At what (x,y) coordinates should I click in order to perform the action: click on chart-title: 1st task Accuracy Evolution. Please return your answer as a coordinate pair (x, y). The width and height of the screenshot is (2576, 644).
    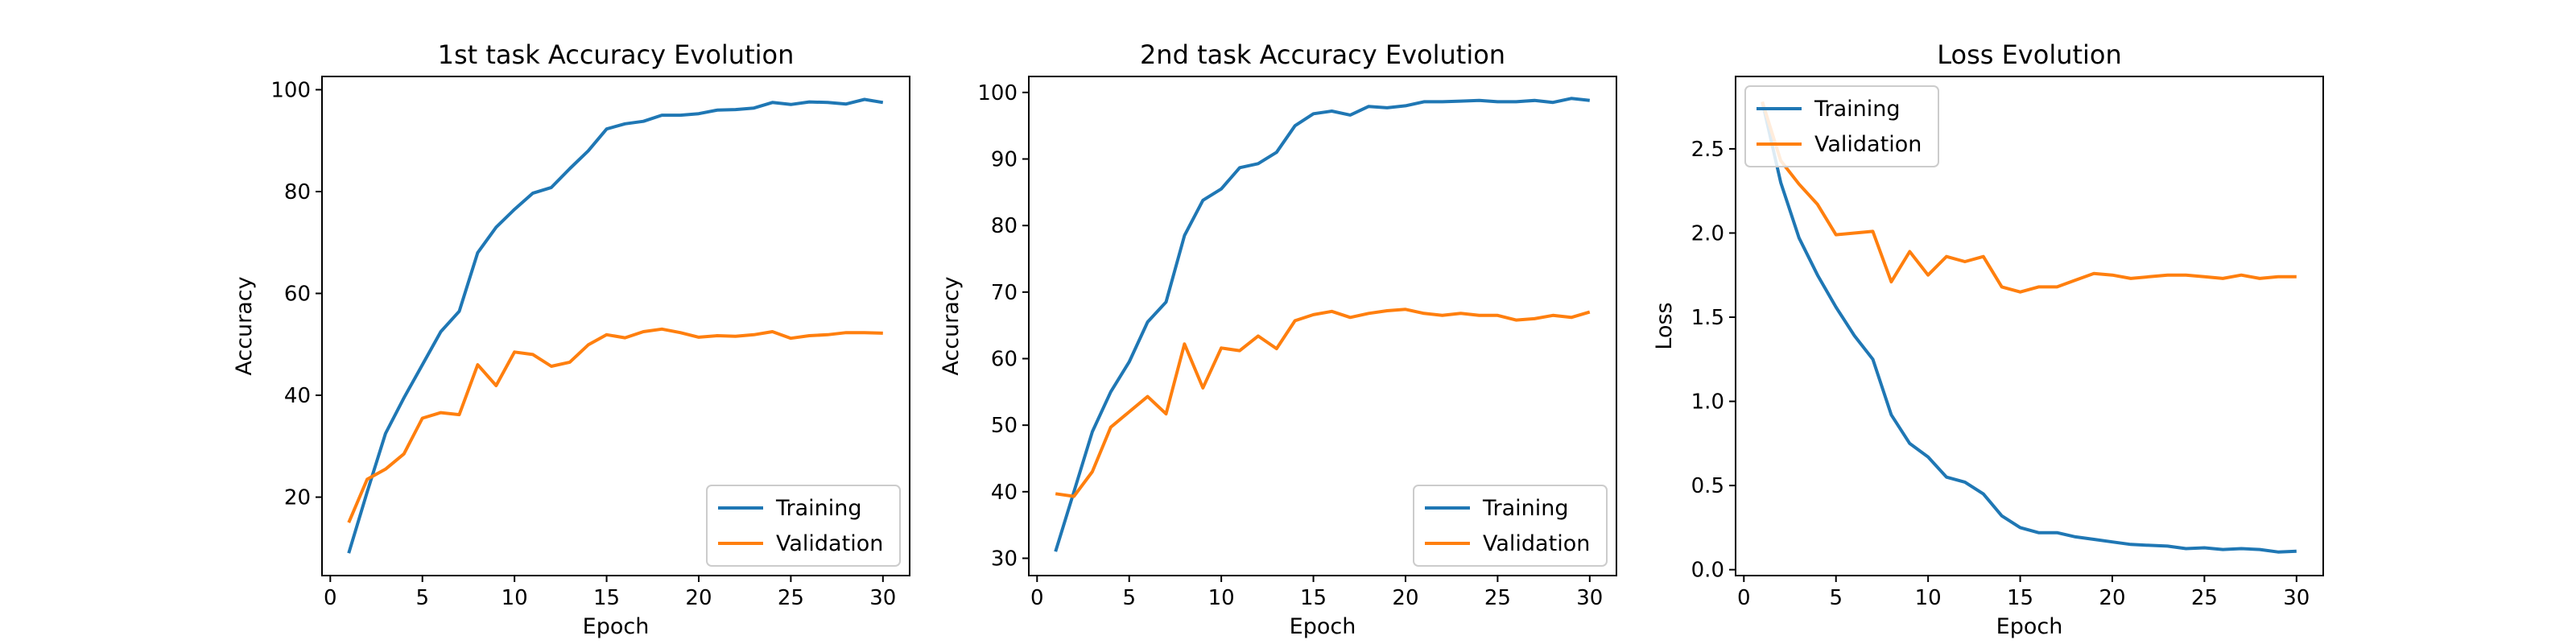
    Looking at the image, I should click on (616, 54).